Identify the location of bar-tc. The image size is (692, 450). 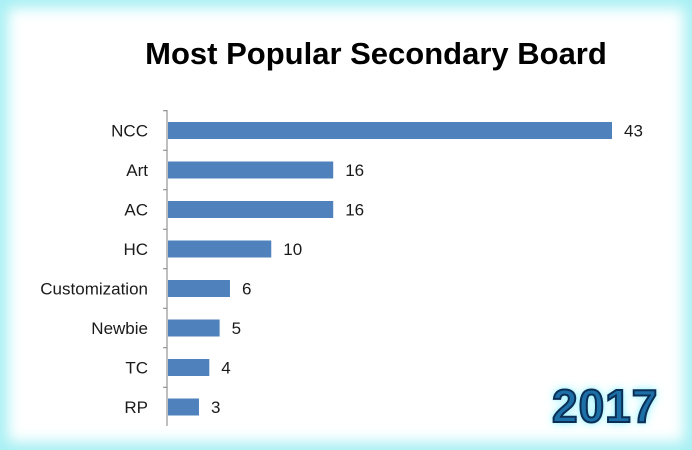
(189, 367).